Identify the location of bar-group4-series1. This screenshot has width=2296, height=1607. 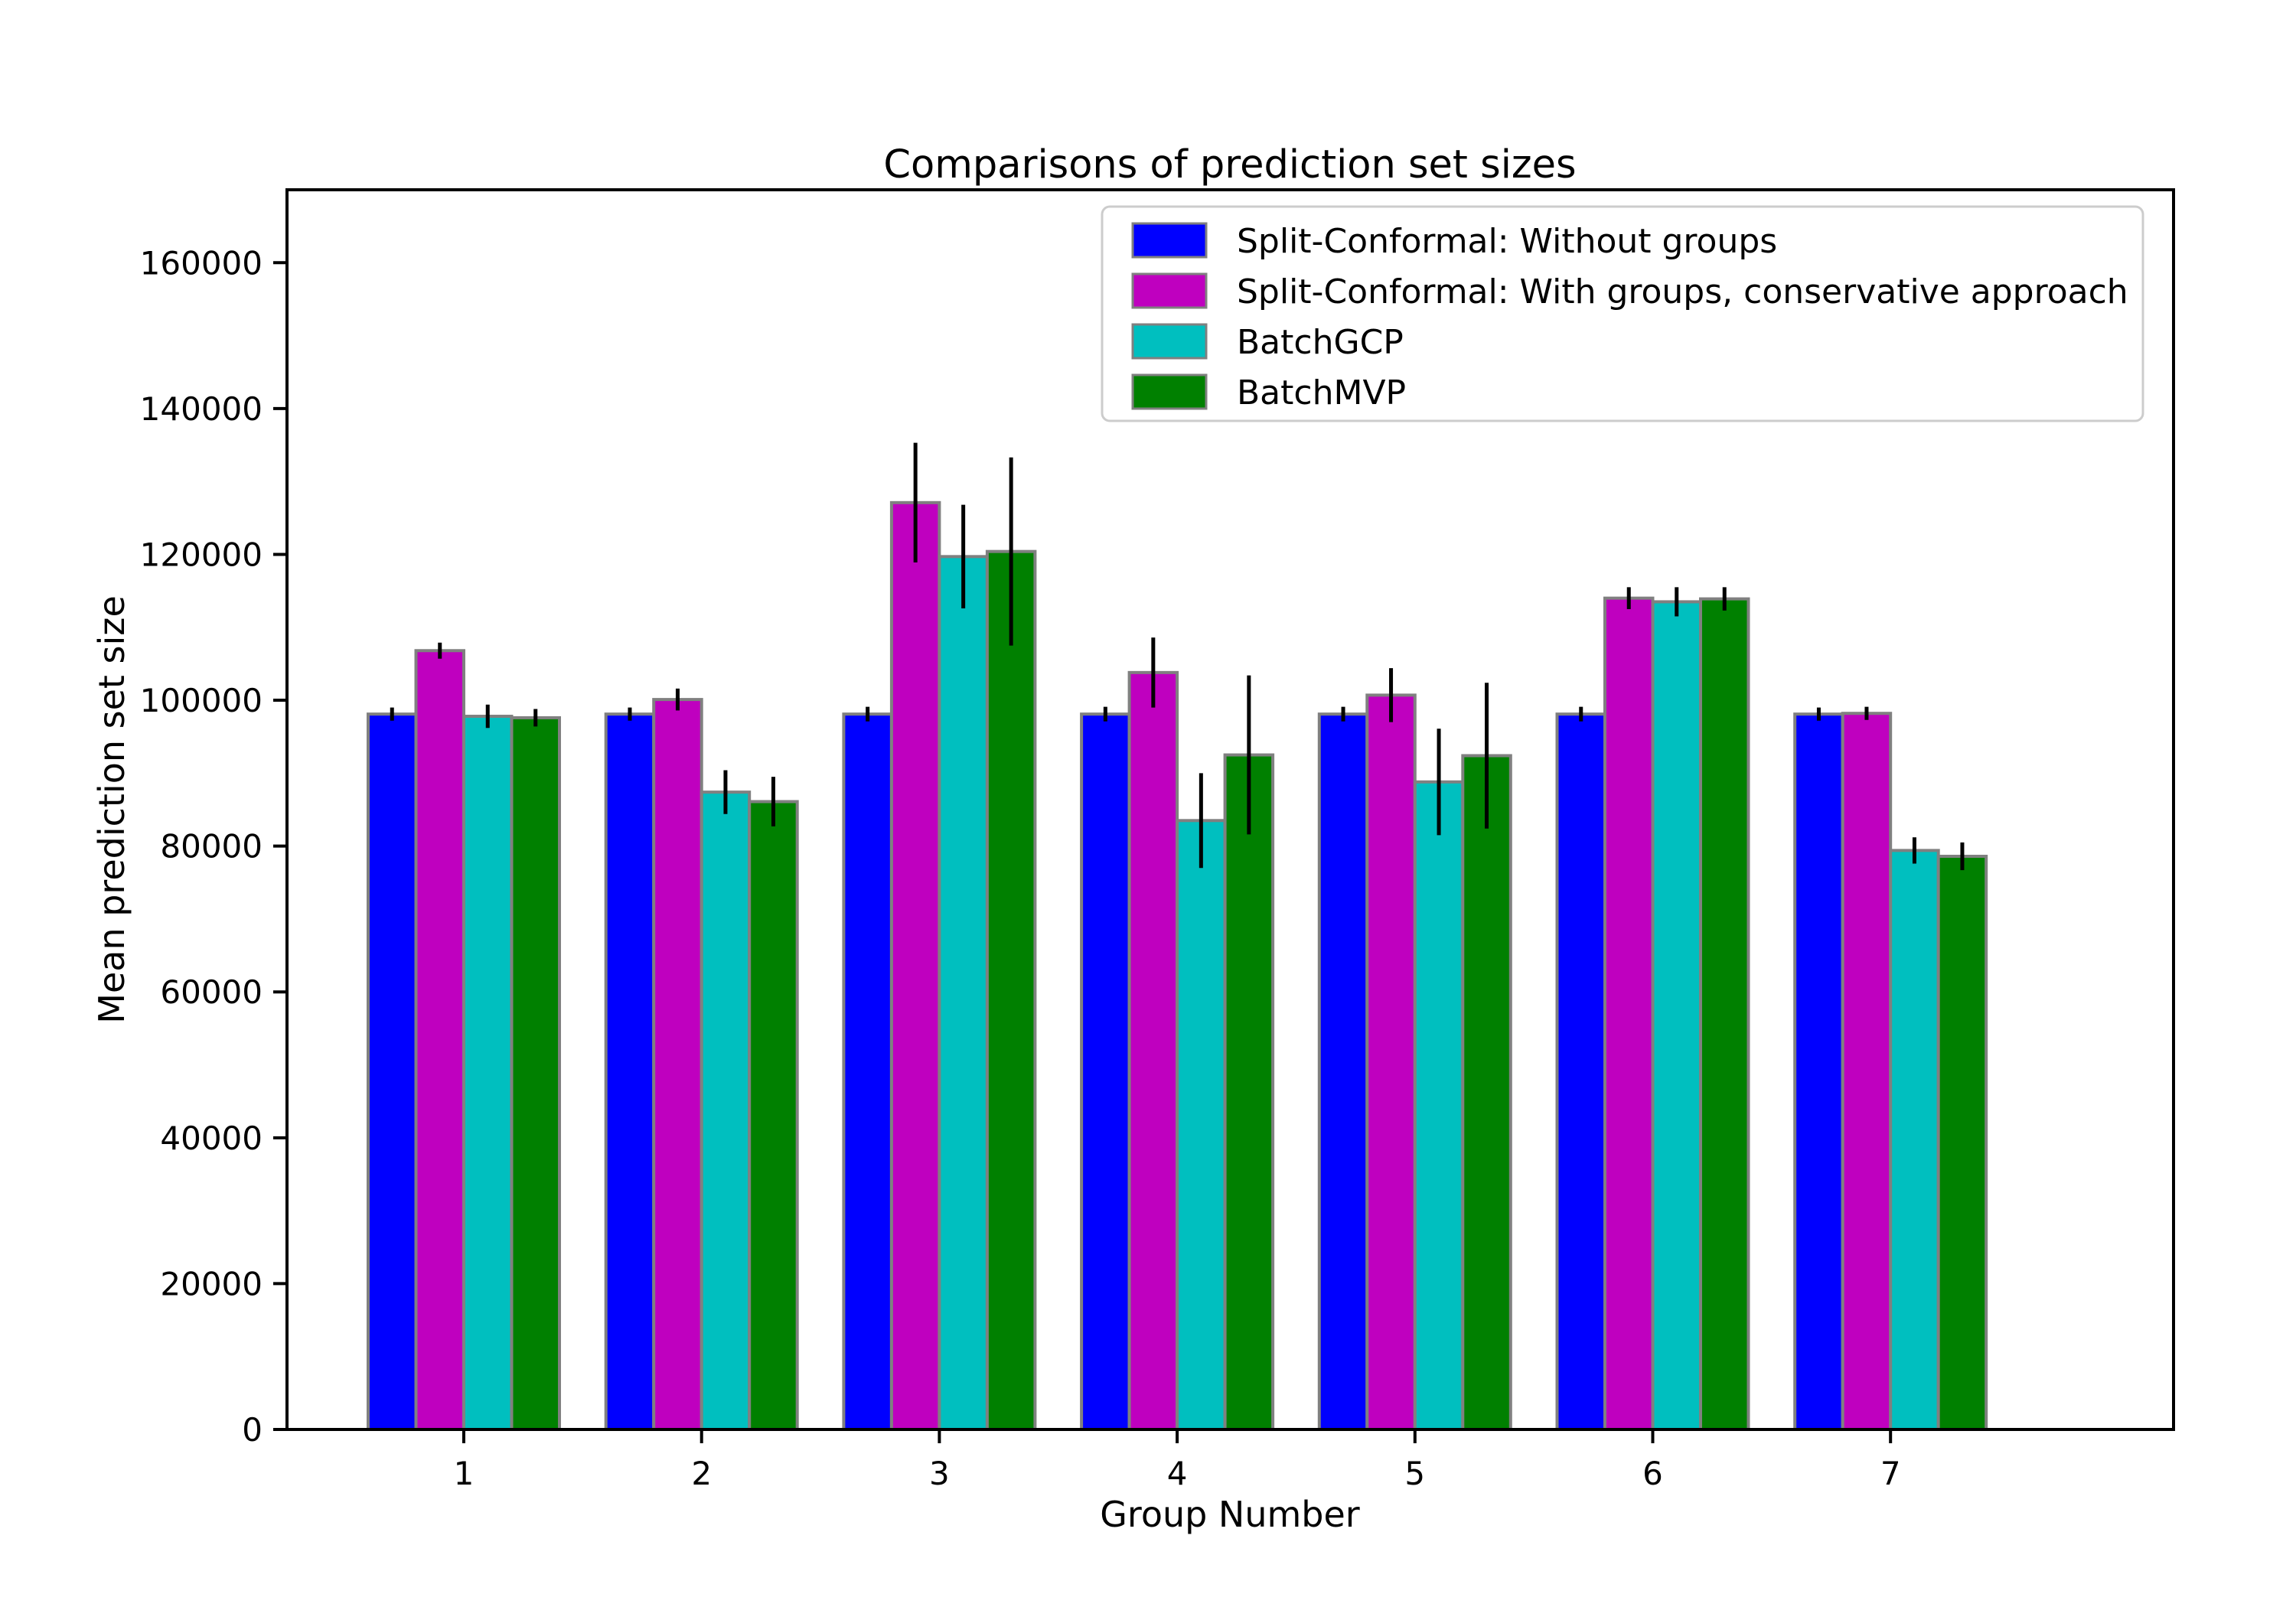
(1105, 1071).